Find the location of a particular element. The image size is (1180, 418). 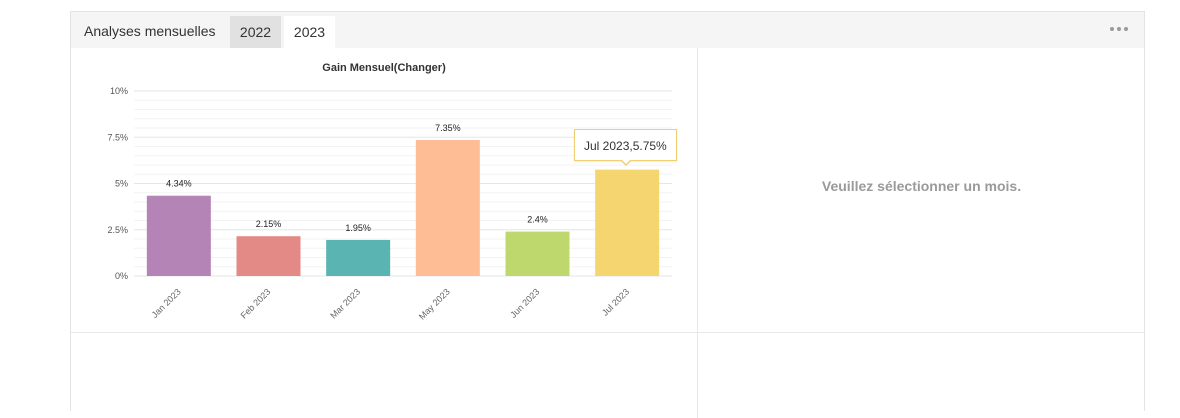

empty-month-message: Veuillez sélectionner un mois. is located at coordinates (921, 186).